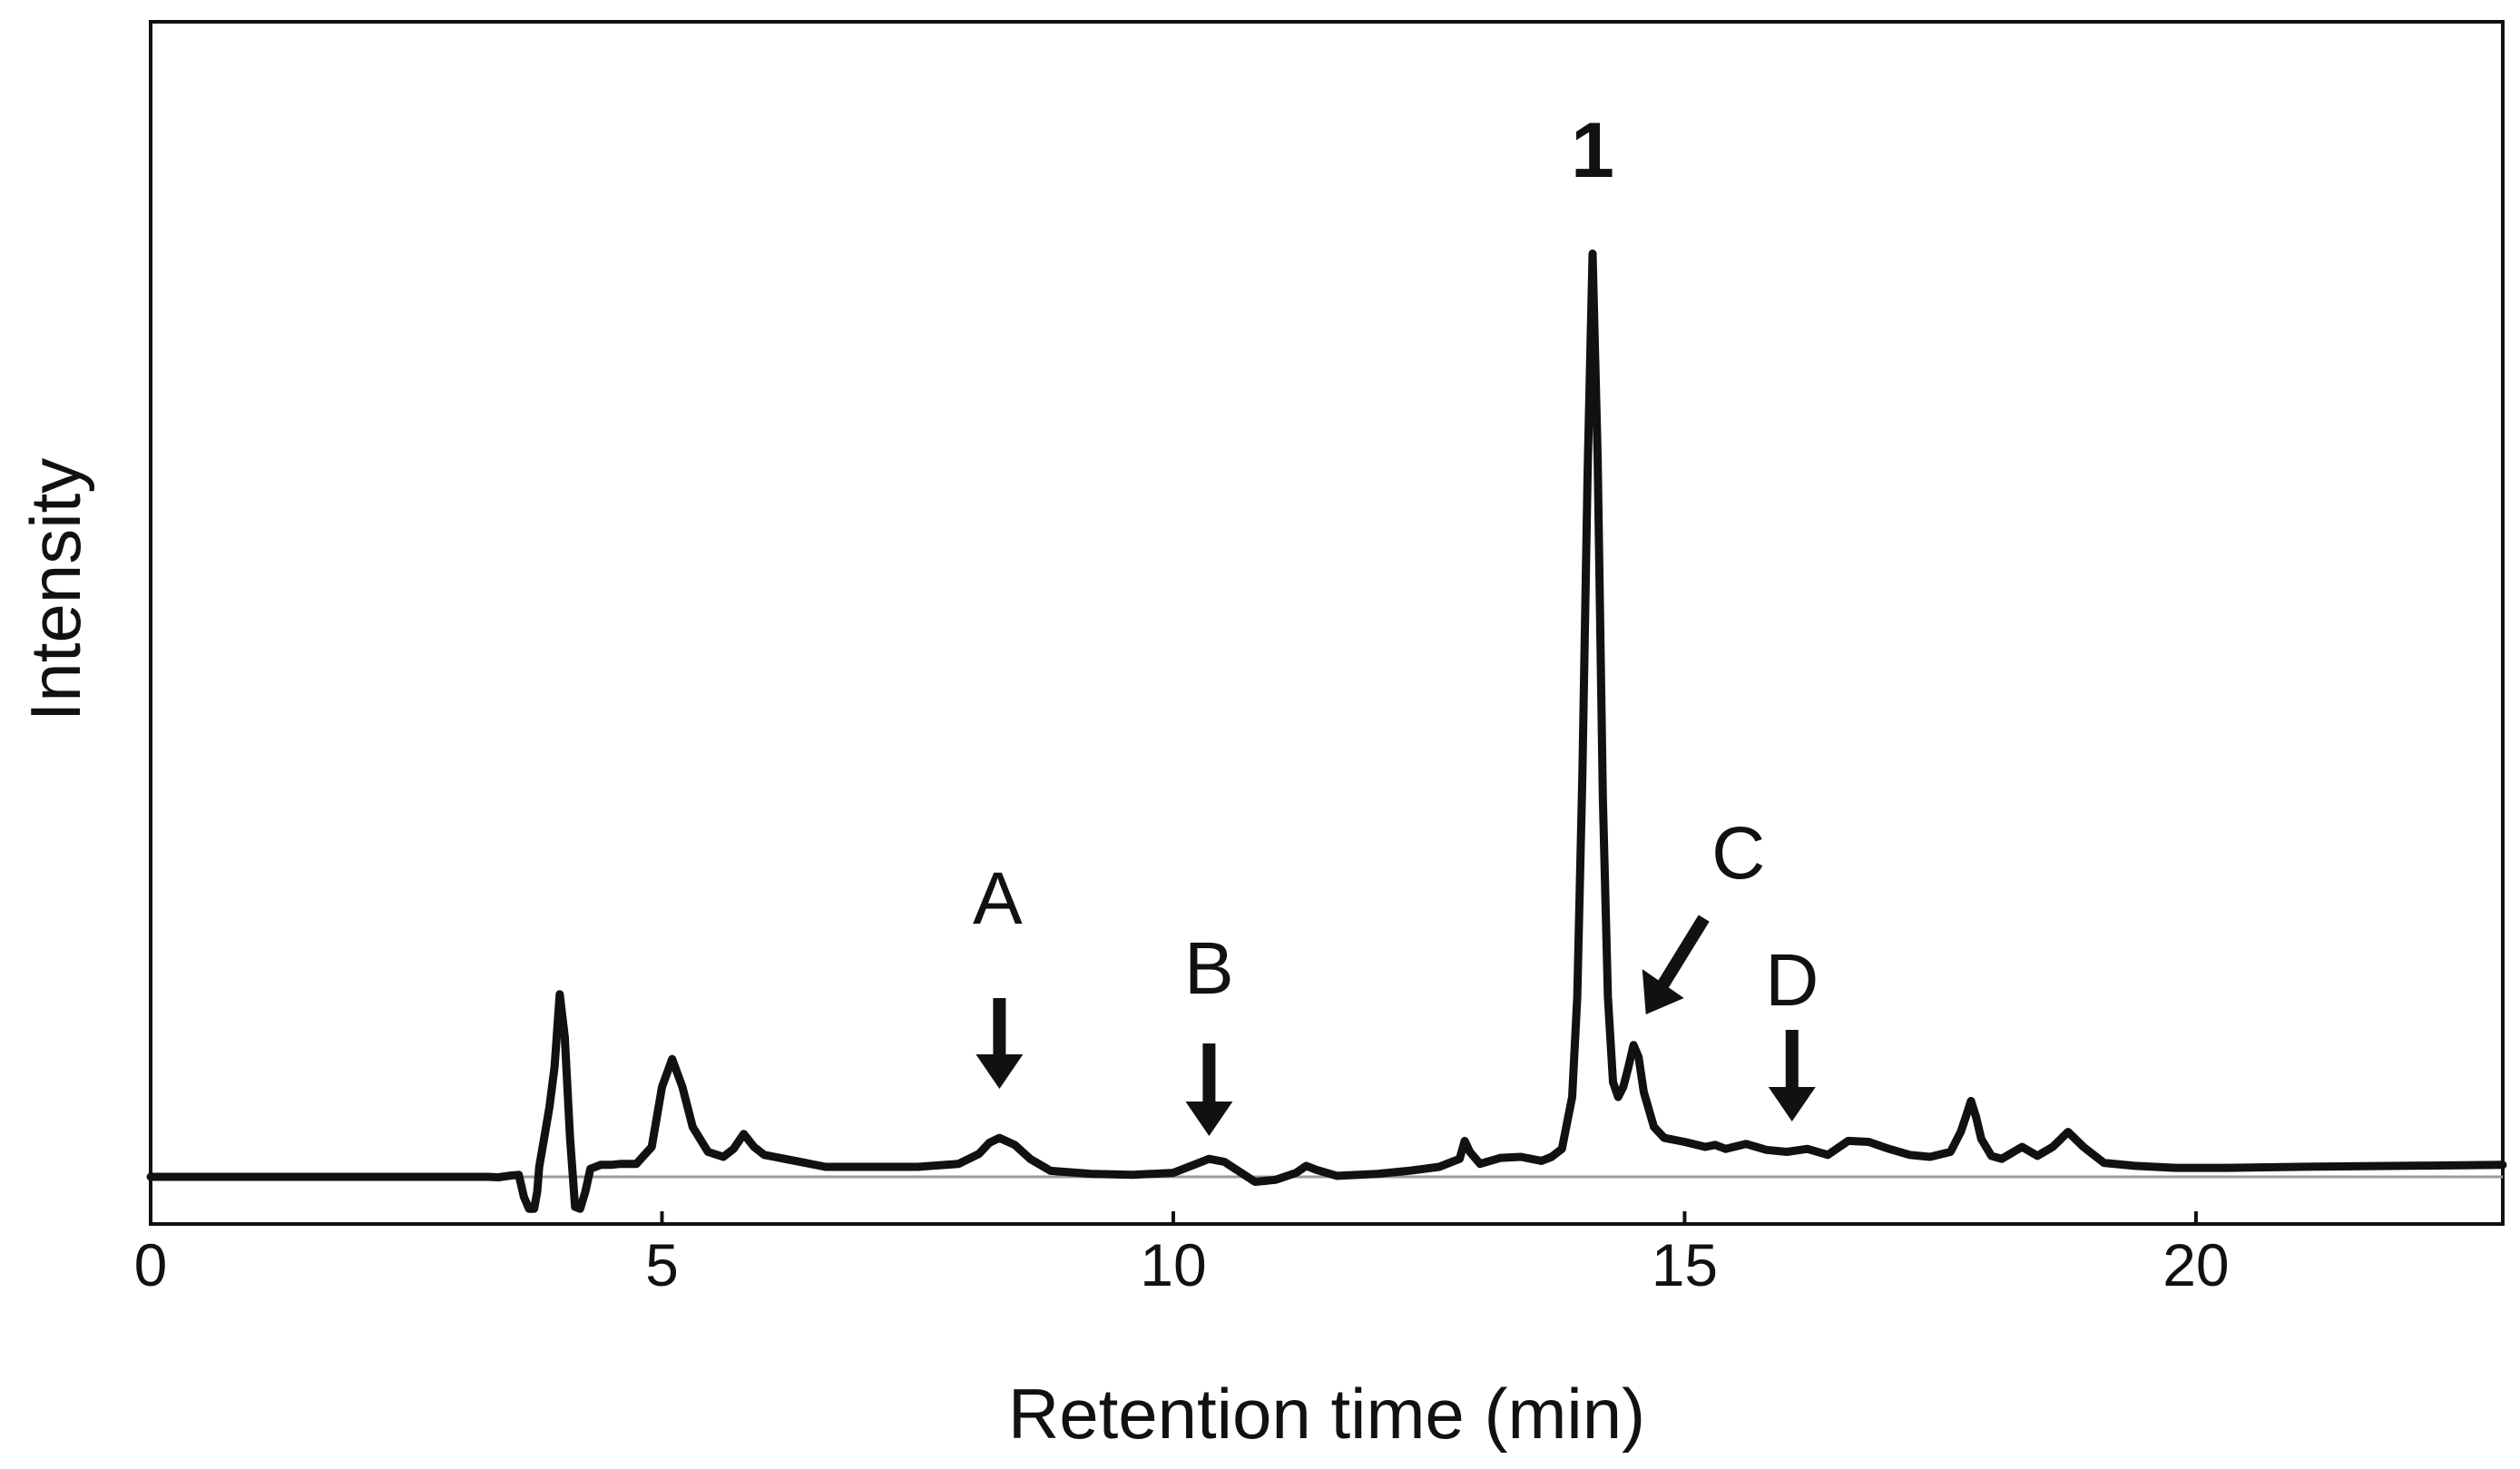 The width and height of the screenshot is (2520, 1469). Describe the element at coordinates (1685, 1264) in the screenshot. I see `x-tick-label: 15` at that location.